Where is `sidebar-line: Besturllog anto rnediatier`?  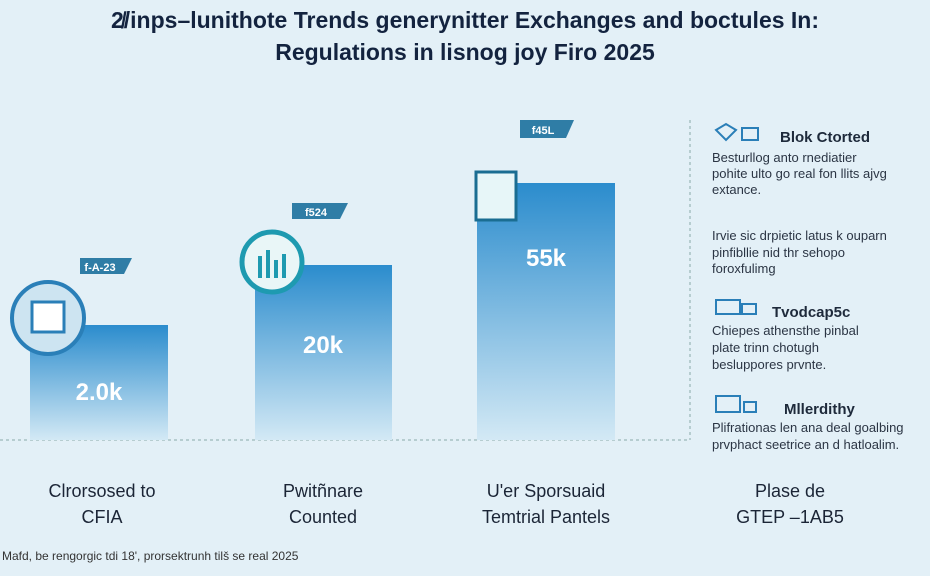
sidebar-line: Besturllog anto rnediatier is located at coordinates (784, 157).